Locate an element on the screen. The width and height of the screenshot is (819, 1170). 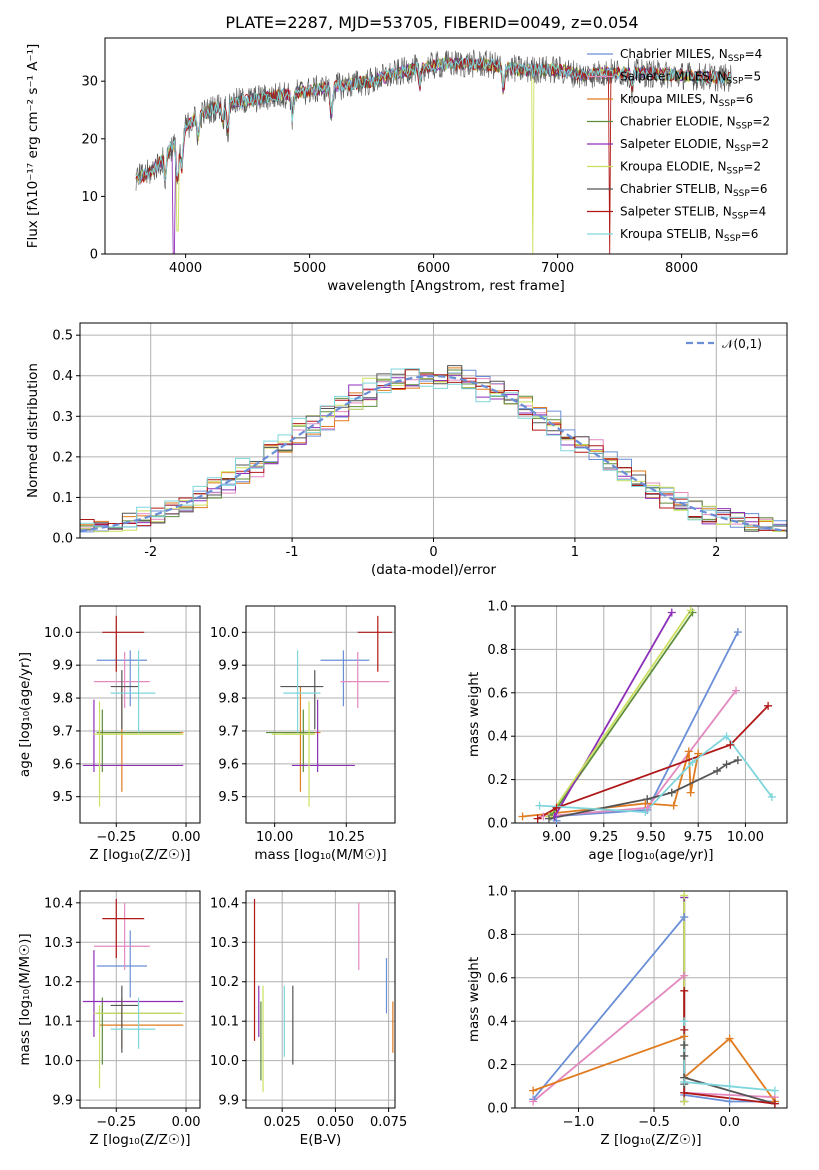
y-tick-label: 9.7 is located at coordinates (62, 731).